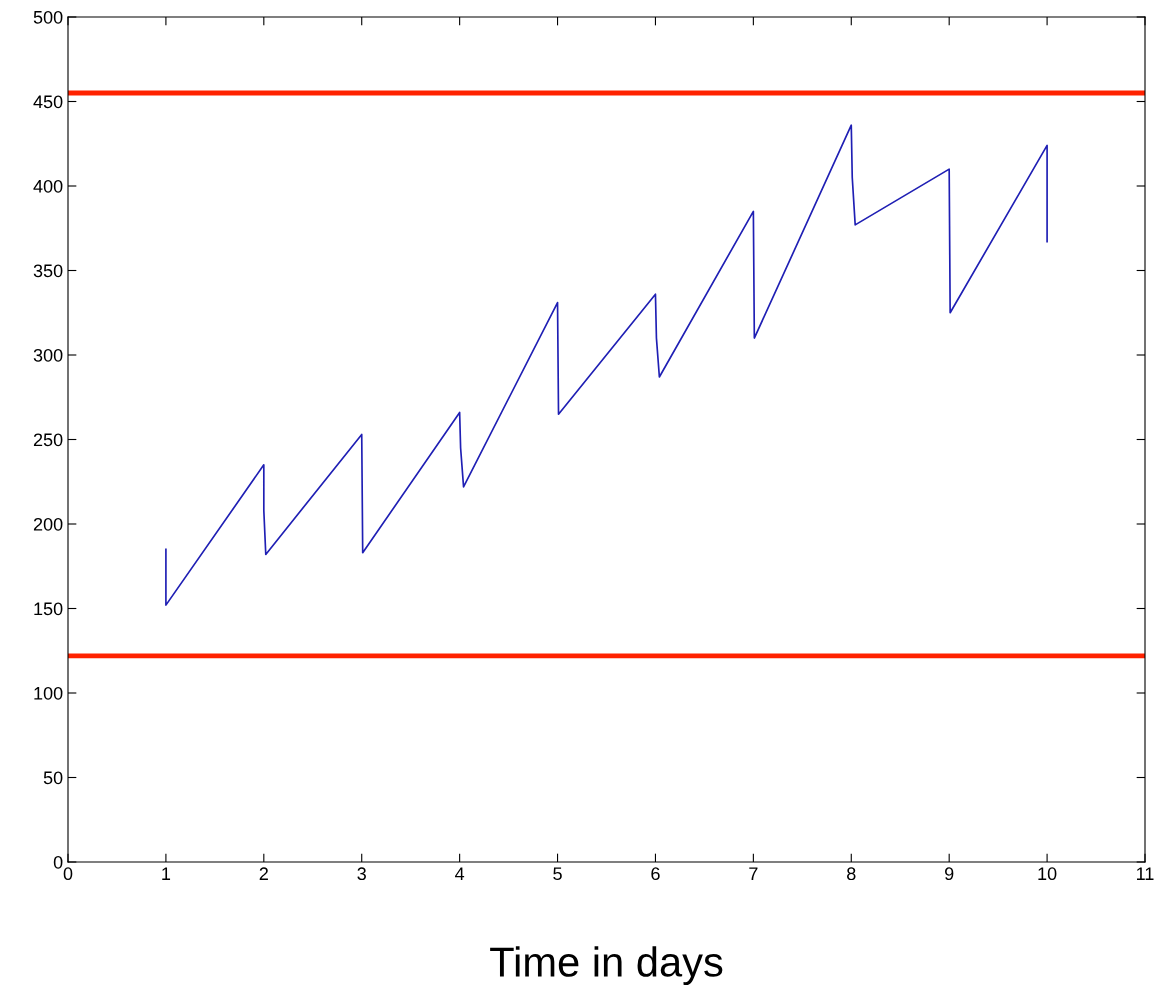 Image resolution: width=1156 pixels, height=1008 pixels. What do you see at coordinates (68, 874) in the screenshot?
I see `x-tick-label: 0` at bounding box center [68, 874].